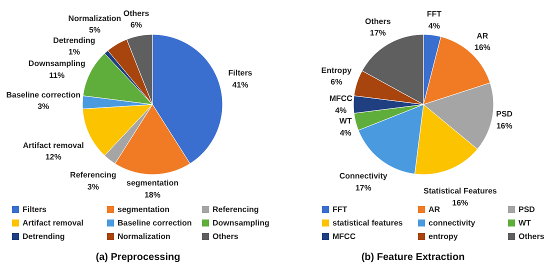 This screenshot has height=267, width=550. What do you see at coordinates (136, 19) in the screenshot?
I see `data-label: Others 6%` at bounding box center [136, 19].